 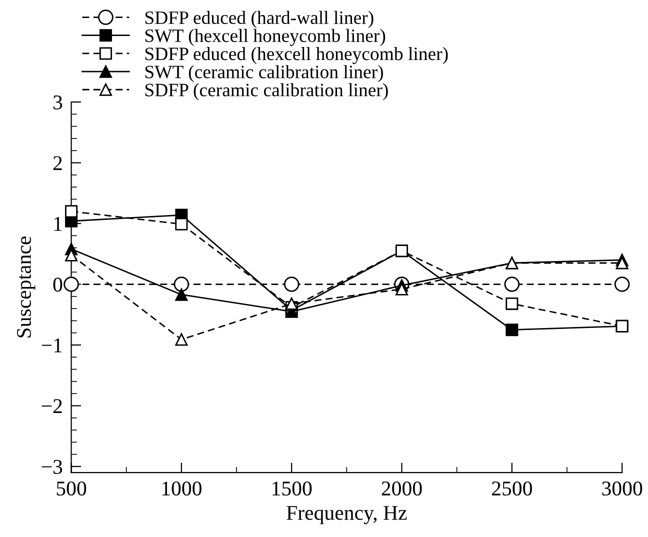 What do you see at coordinates (71, 488) in the screenshot?
I see `x-tick-label: 500` at bounding box center [71, 488].